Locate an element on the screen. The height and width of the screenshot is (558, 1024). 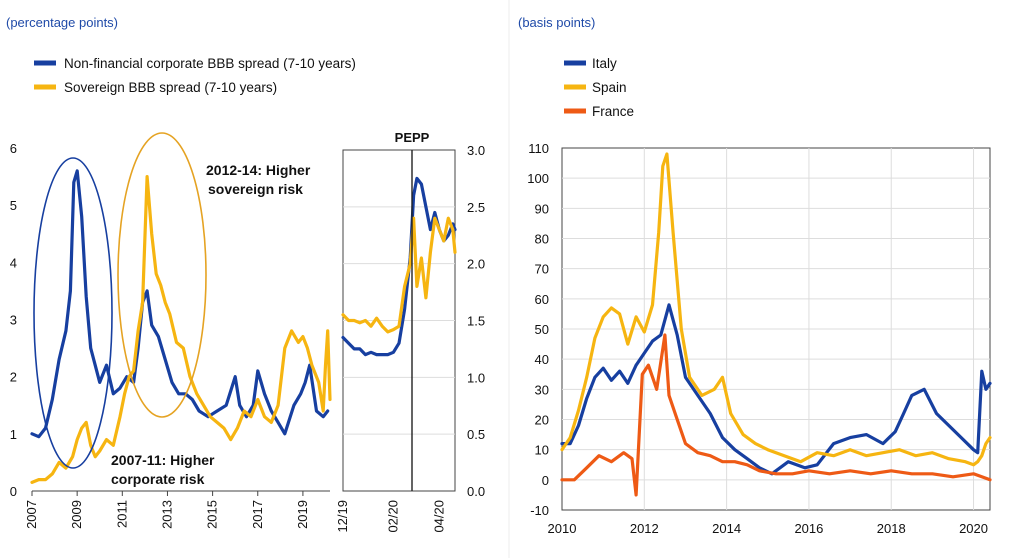
right-x-tick-label: 2020 is located at coordinates (973, 528).